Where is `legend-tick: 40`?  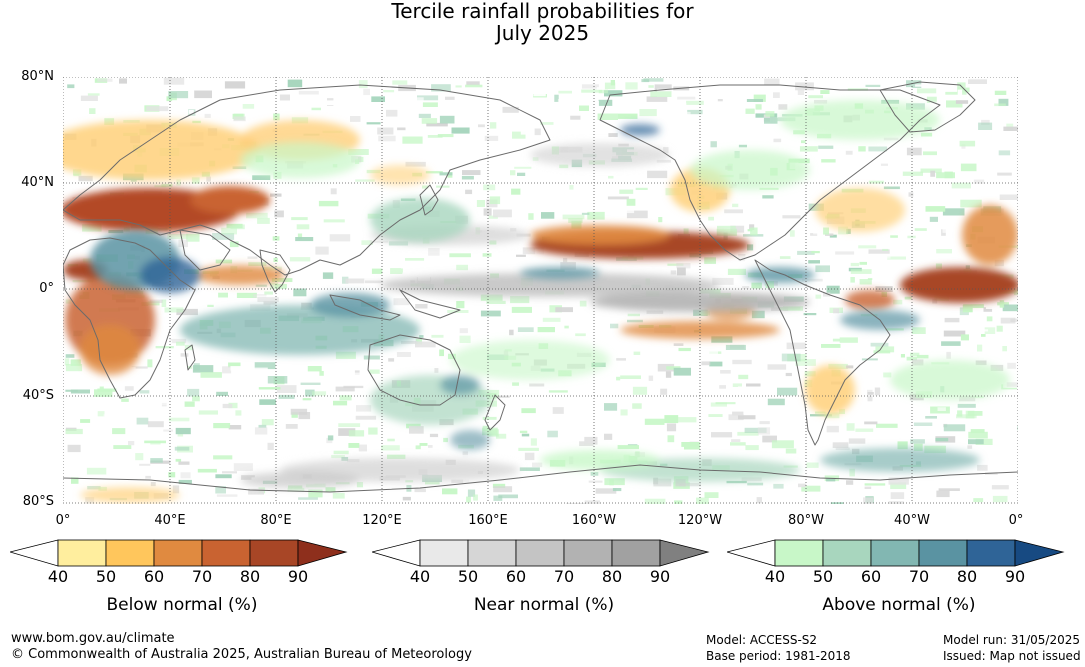
legend-tick: 40 is located at coordinates (775, 576).